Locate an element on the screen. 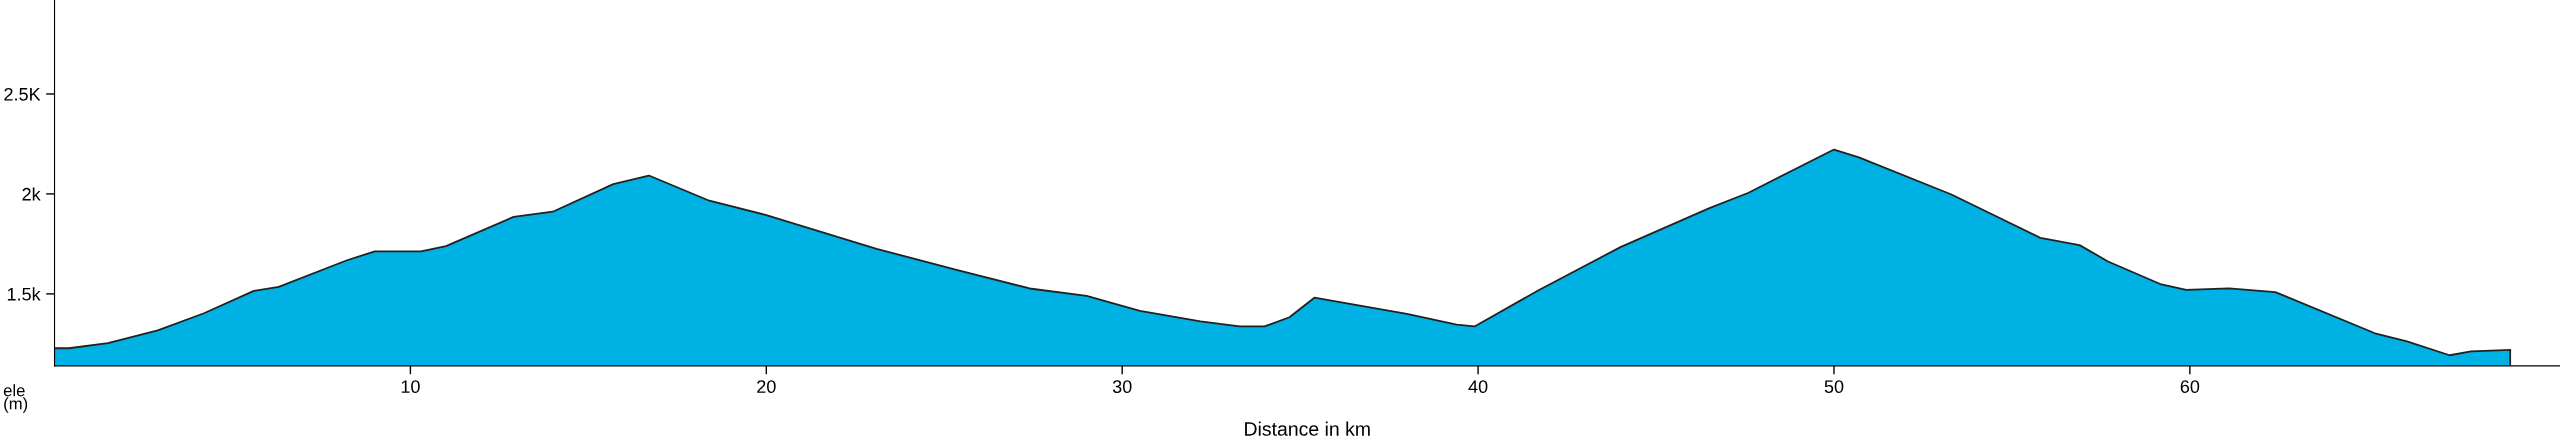  y-tick-label: 2.5K is located at coordinates (22, 94).